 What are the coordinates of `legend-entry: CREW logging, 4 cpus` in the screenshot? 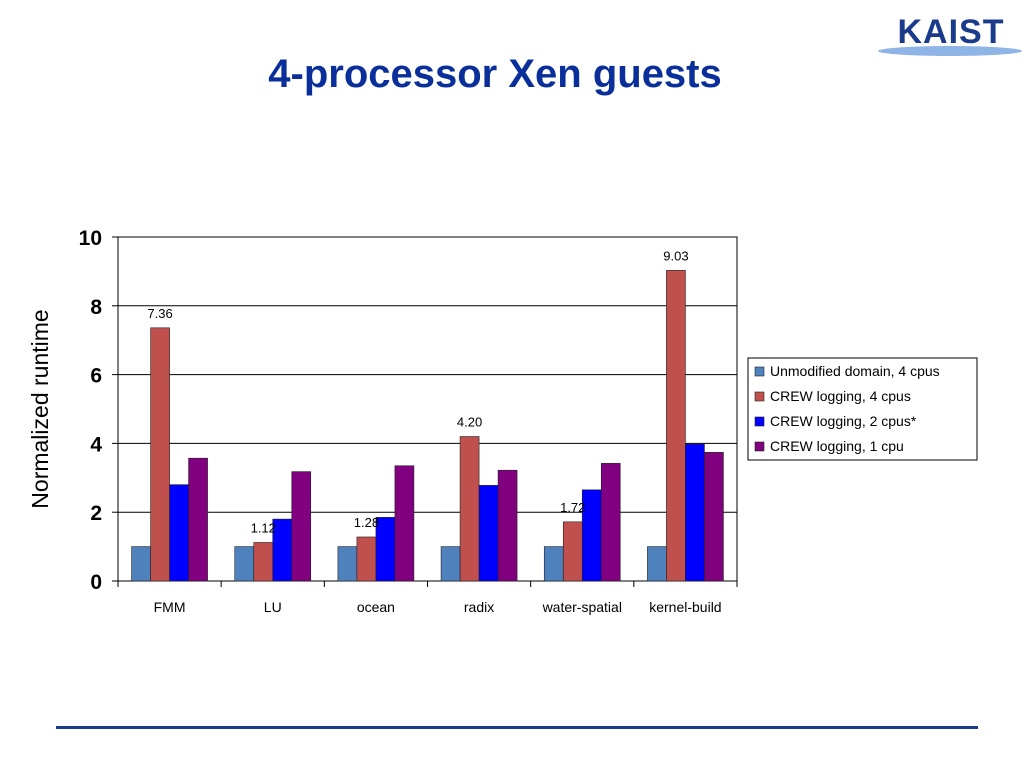 It's located at (840, 396).